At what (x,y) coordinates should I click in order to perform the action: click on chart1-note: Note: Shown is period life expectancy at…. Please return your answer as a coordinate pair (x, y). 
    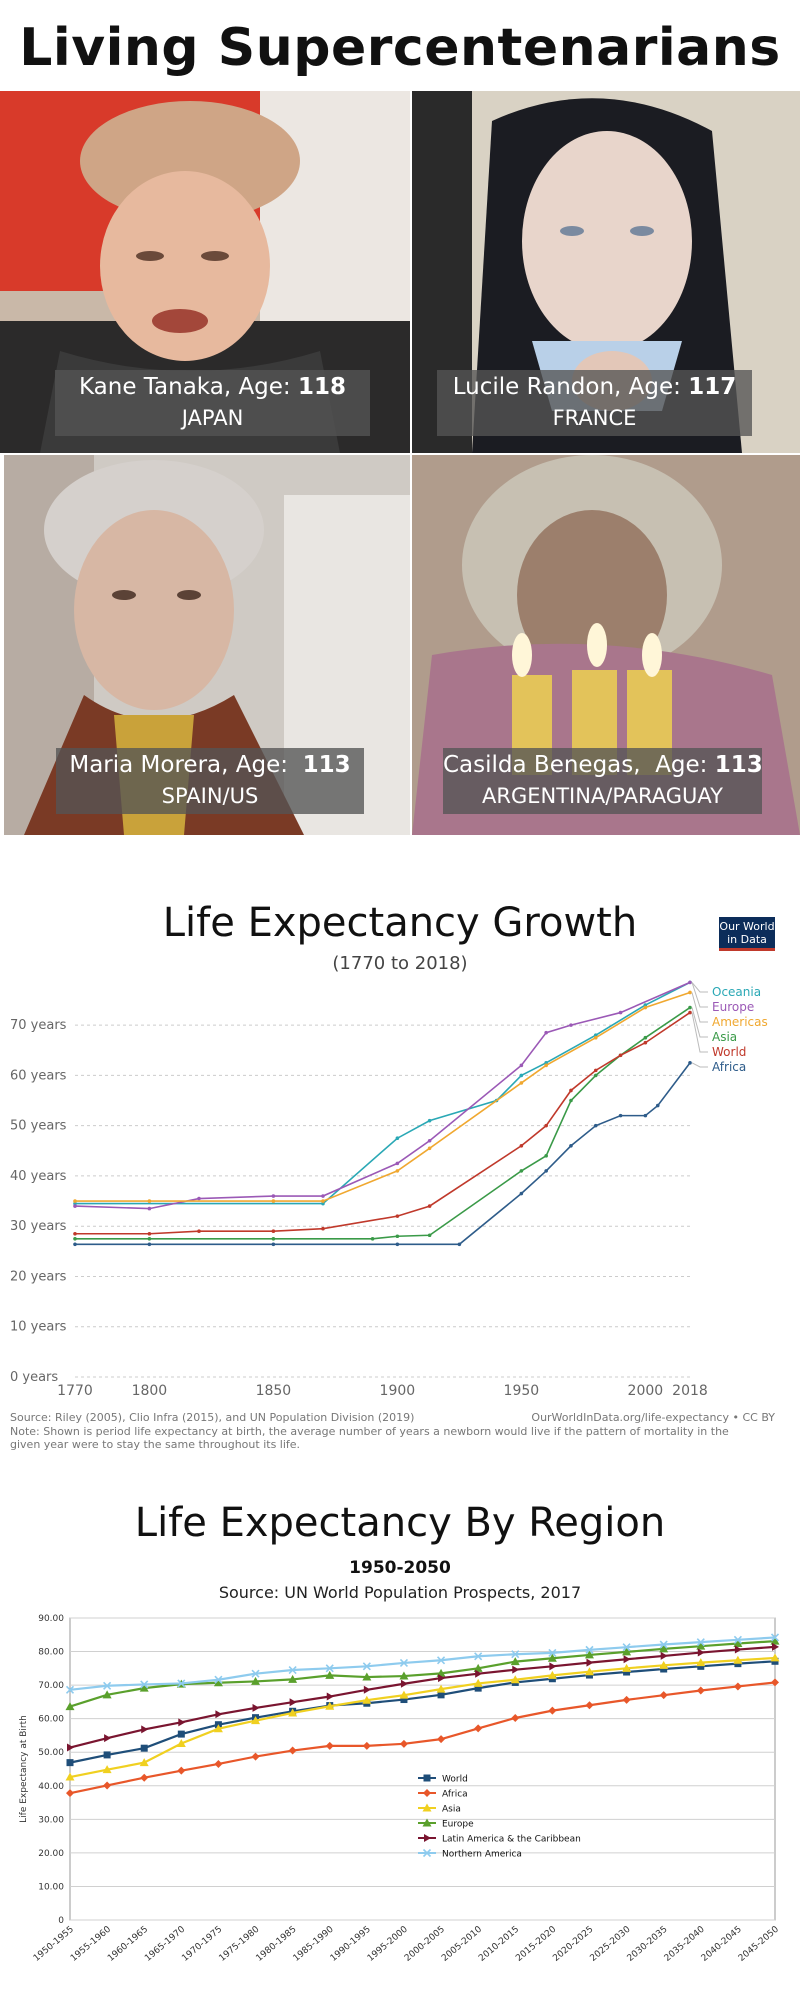
    Looking at the image, I should click on (369, 1438).